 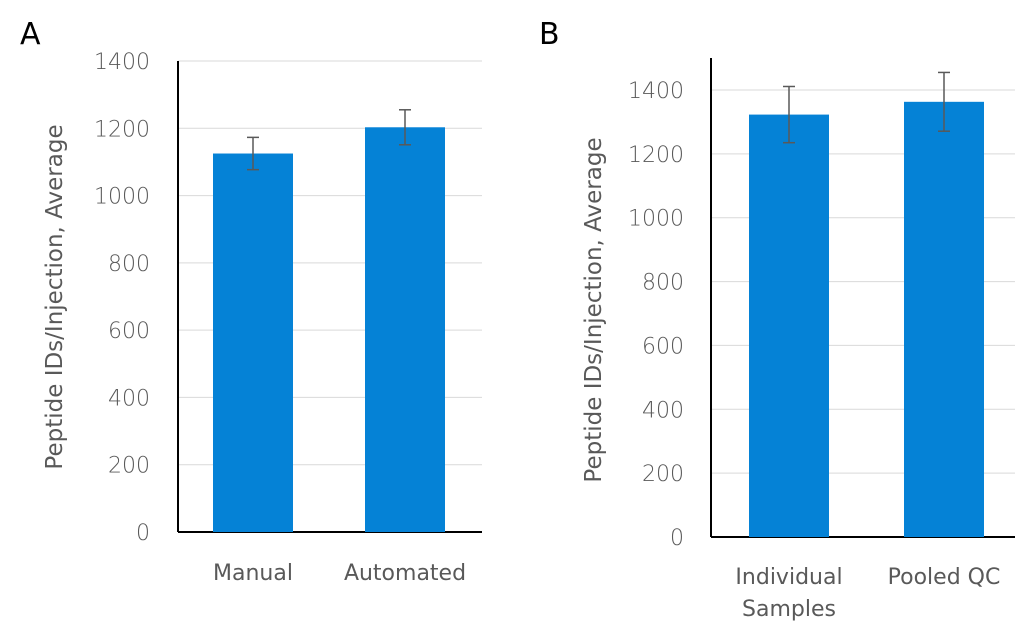 What do you see at coordinates (549, 34) in the screenshot?
I see `panel-letter: B` at bounding box center [549, 34].